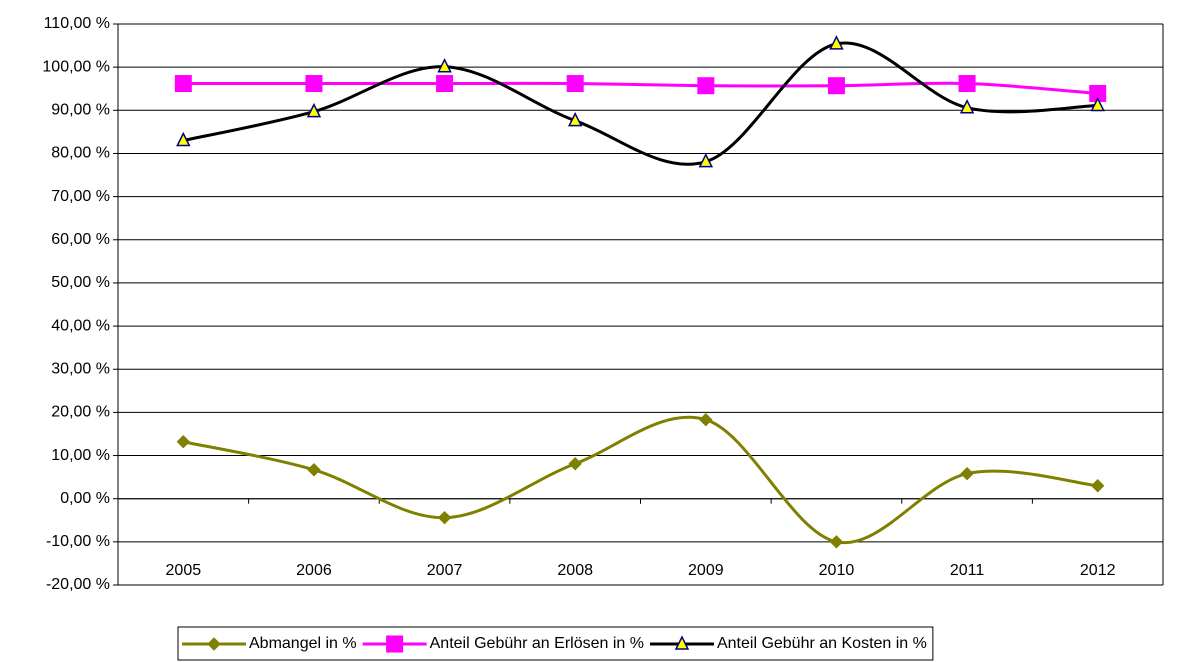 The height and width of the screenshot is (662, 1178). Describe the element at coordinates (184, 570) in the screenshot. I see `x-tick-label: 2005` at that location.